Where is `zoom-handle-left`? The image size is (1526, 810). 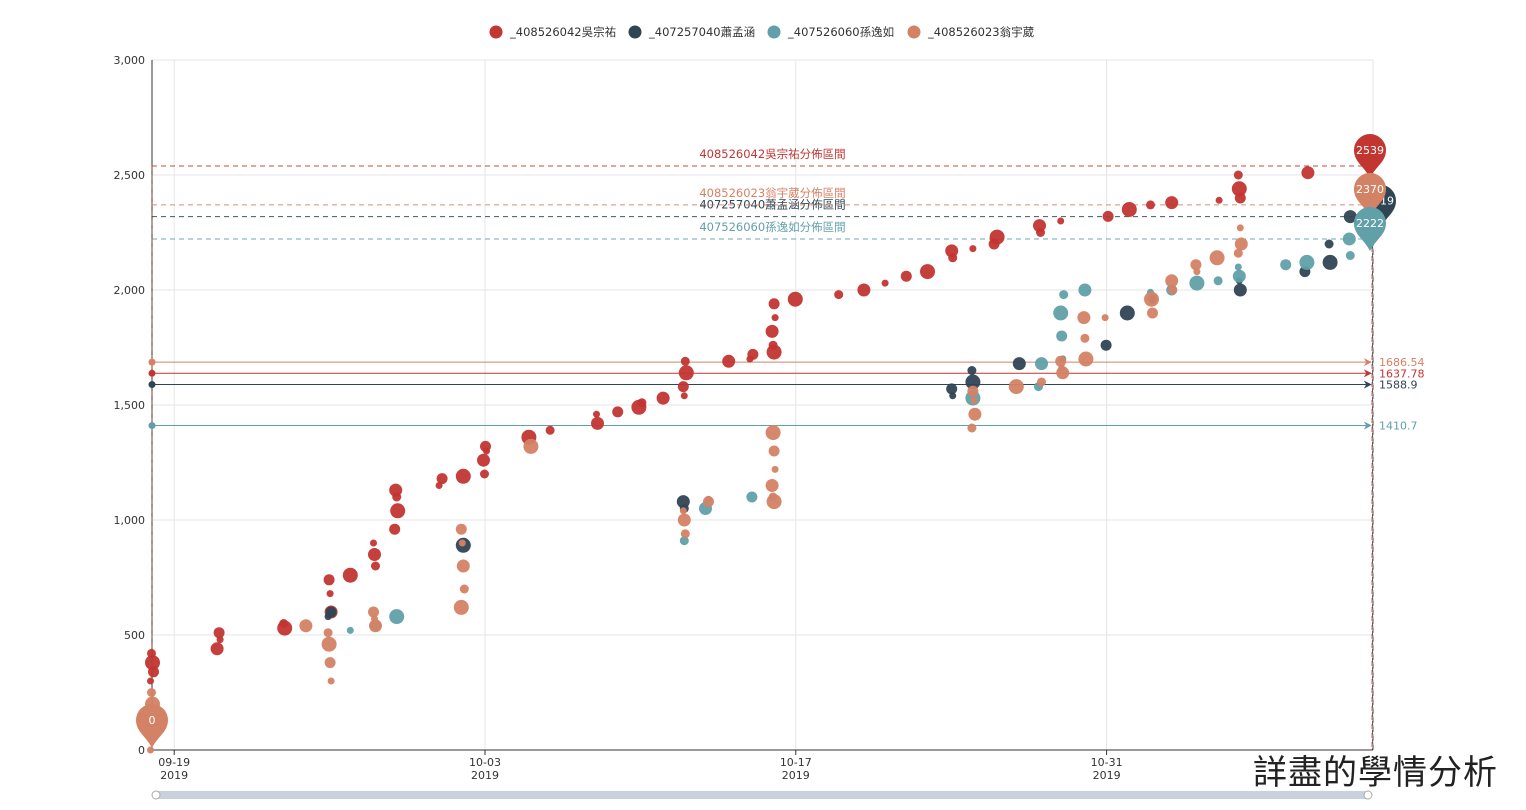
zoom-handle-left is located at coordinates (156, 795).